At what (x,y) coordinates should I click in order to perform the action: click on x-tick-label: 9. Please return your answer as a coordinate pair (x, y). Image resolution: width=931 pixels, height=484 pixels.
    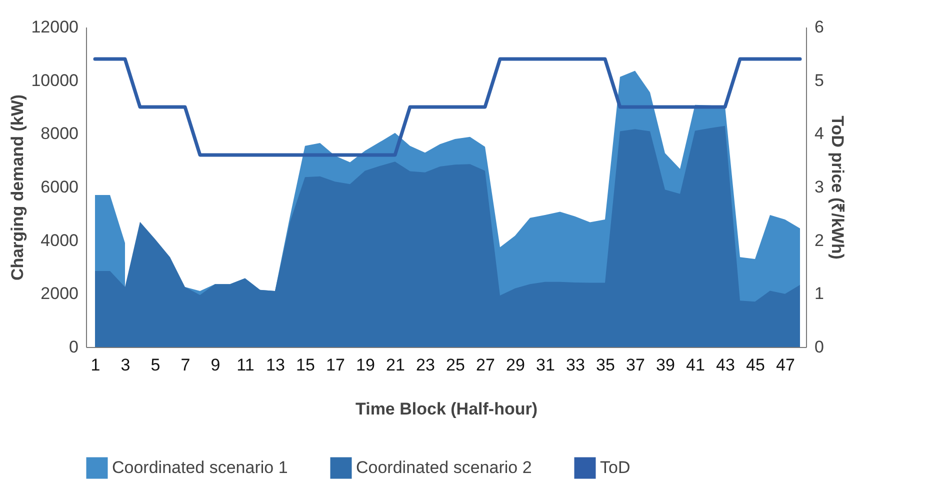
    Looking at the image, I should click on (215, 365).